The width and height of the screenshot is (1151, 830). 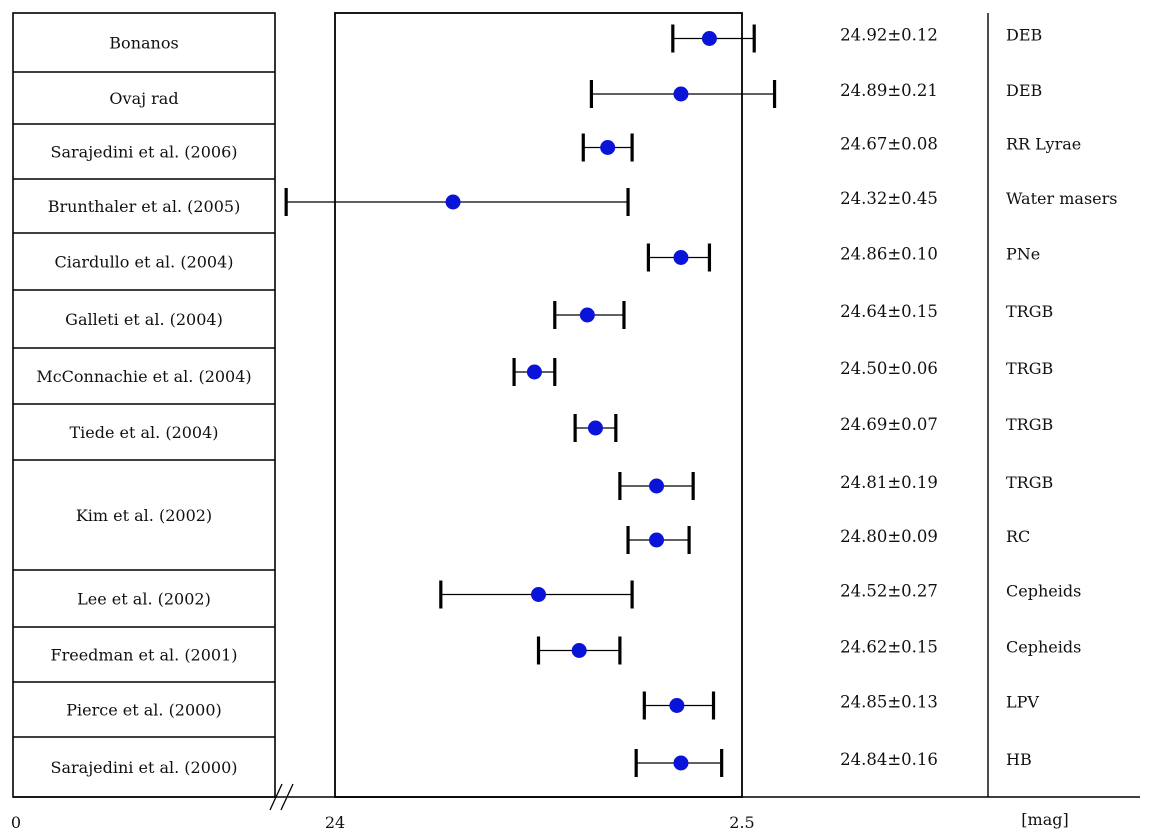 What do you see at coordinates (889, 536) in the screenshot?
I see `value-label: 24.80±0.09` at bounding box center [889, 536].